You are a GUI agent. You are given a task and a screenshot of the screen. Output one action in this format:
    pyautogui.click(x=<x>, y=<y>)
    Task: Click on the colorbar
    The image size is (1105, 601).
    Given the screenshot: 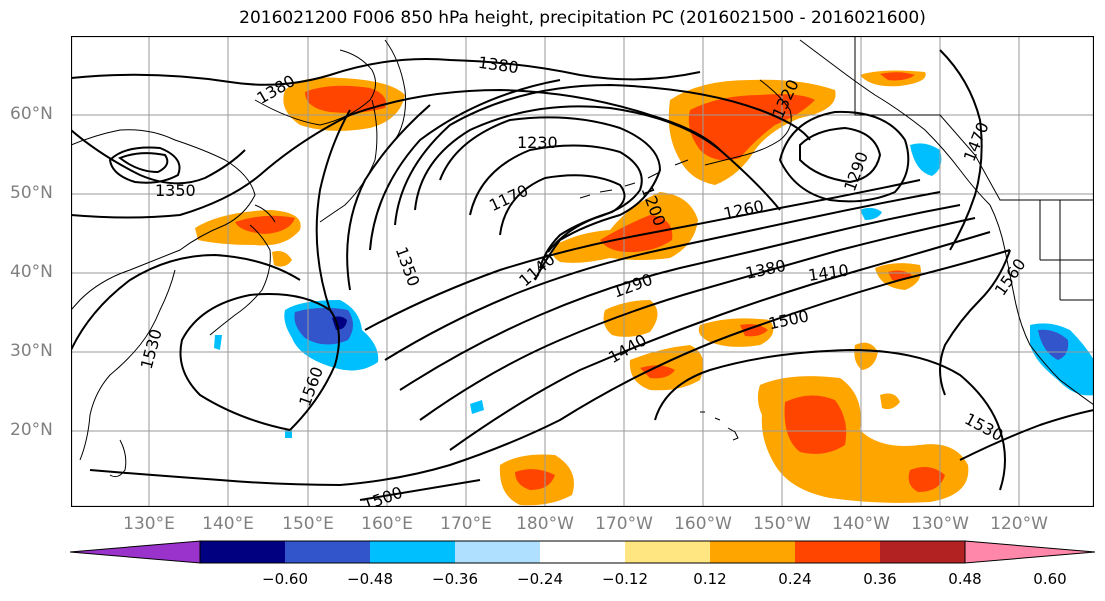 What is the action you would take?
    pyautogui.click(x=582, y=552)
    